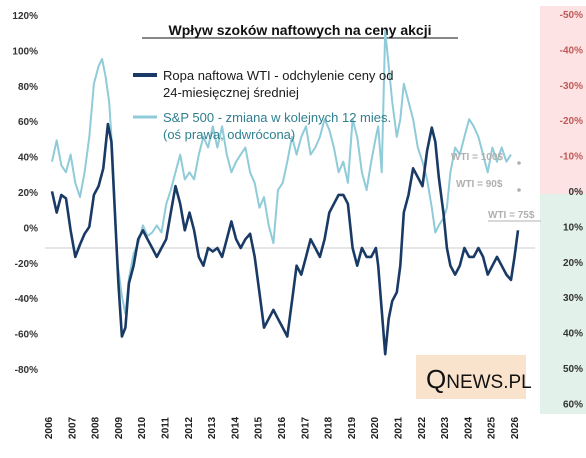 This screenshot has height=458, width=586. I want to click on annotation-wti-100: WTI = 100$, so click(477, 157).